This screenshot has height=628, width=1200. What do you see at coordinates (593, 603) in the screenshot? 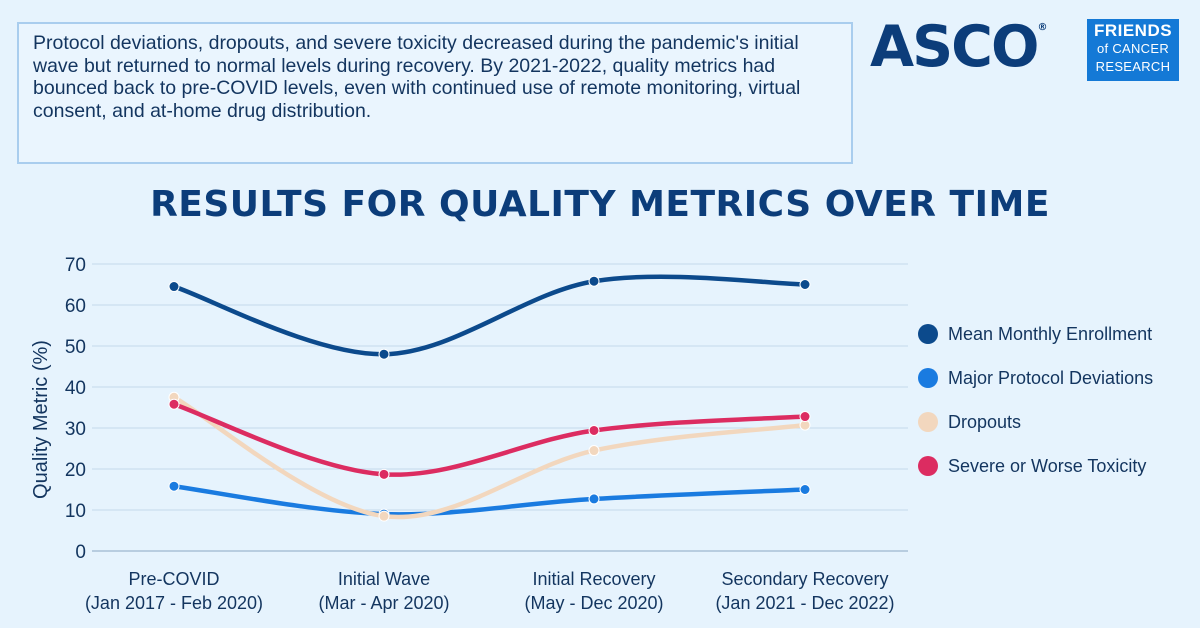
I see `x-tick-sublabel: (May - Dec 2020)` at bounding box center [593, 603].